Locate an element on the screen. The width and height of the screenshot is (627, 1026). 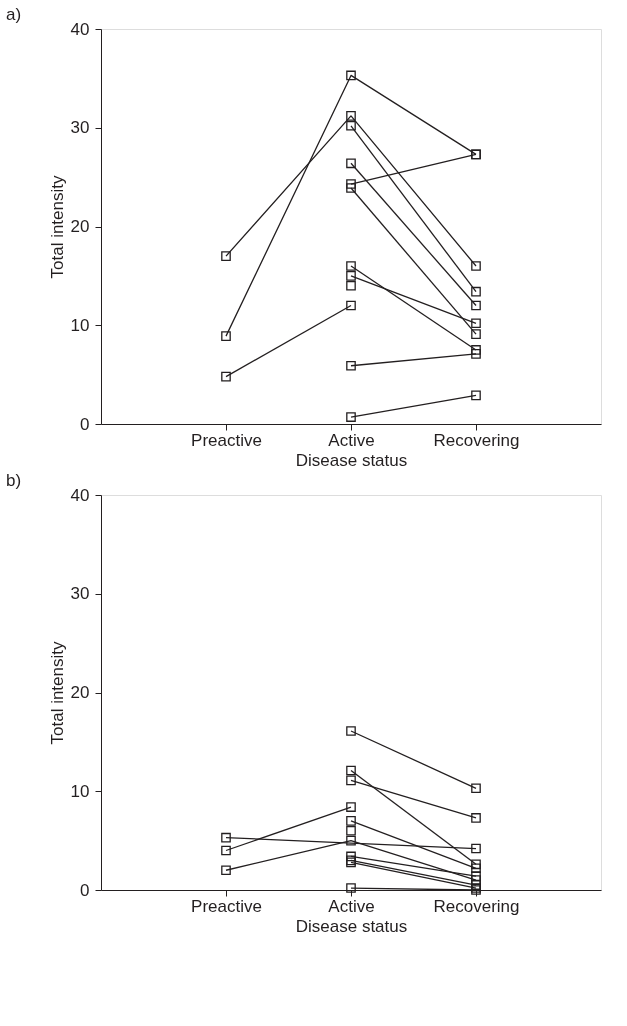
chart-title: b) is located at coordinates (14, 480).